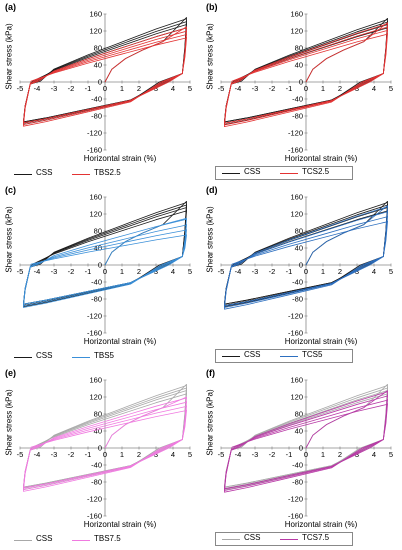  I want to click on legend-label: TBS2.5, so click(107, 172).